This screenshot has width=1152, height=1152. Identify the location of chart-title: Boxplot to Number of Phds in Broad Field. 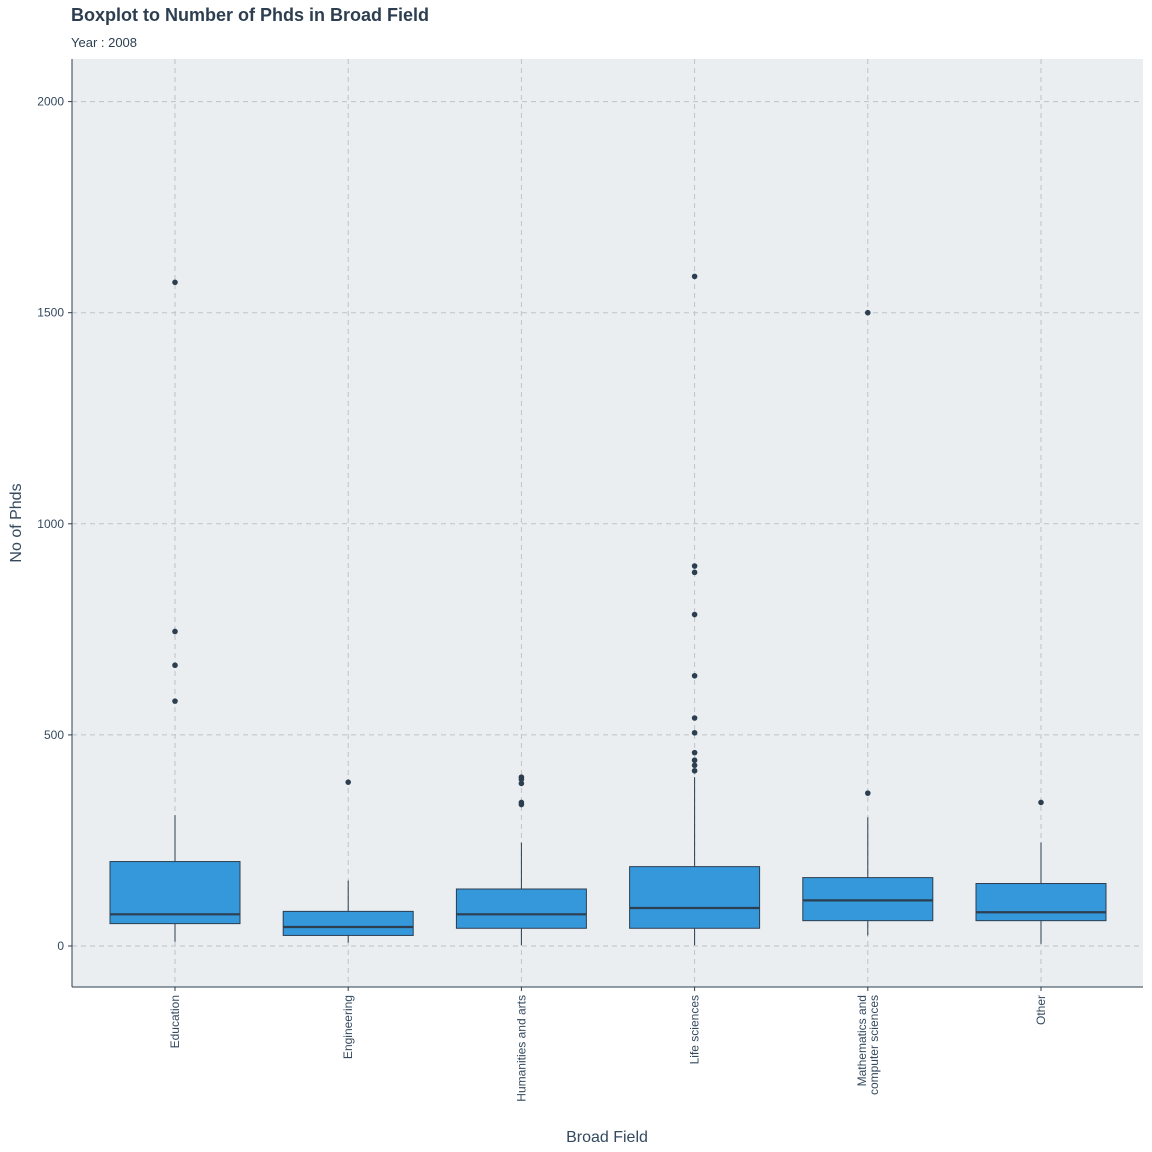
(250, 15).